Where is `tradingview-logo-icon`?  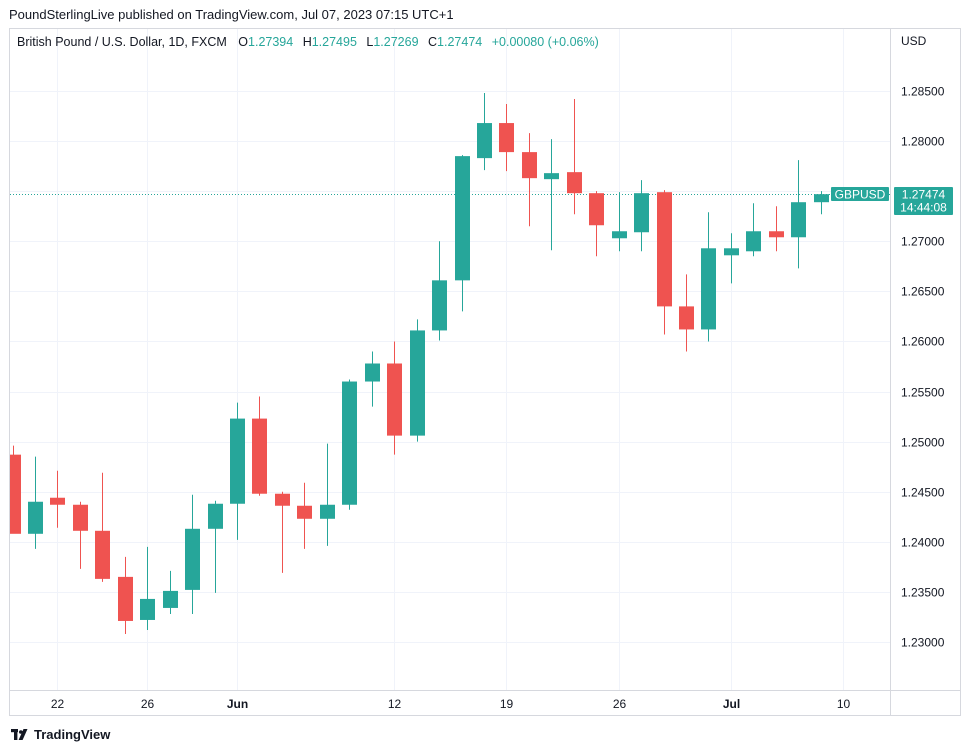 tradingview-logo-icon is located at coordinates (19, 734).